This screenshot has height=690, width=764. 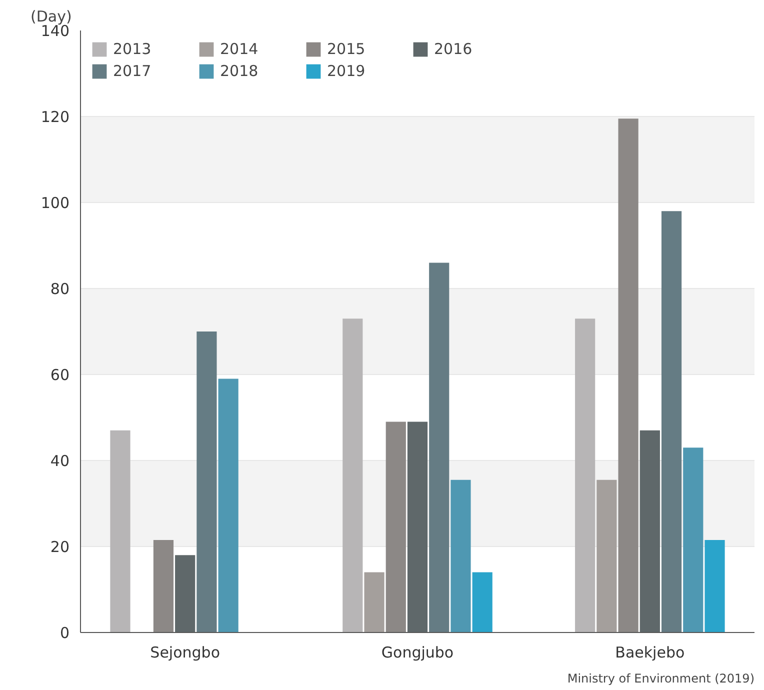 What do you see at coordinates (454, 49) in the screenshot?
I see `legend-label: 2016` at bounding box center [454, 49].